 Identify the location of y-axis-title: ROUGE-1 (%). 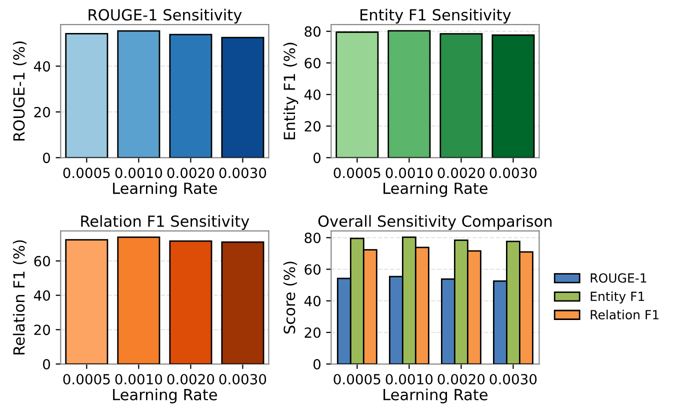
(19, 91).